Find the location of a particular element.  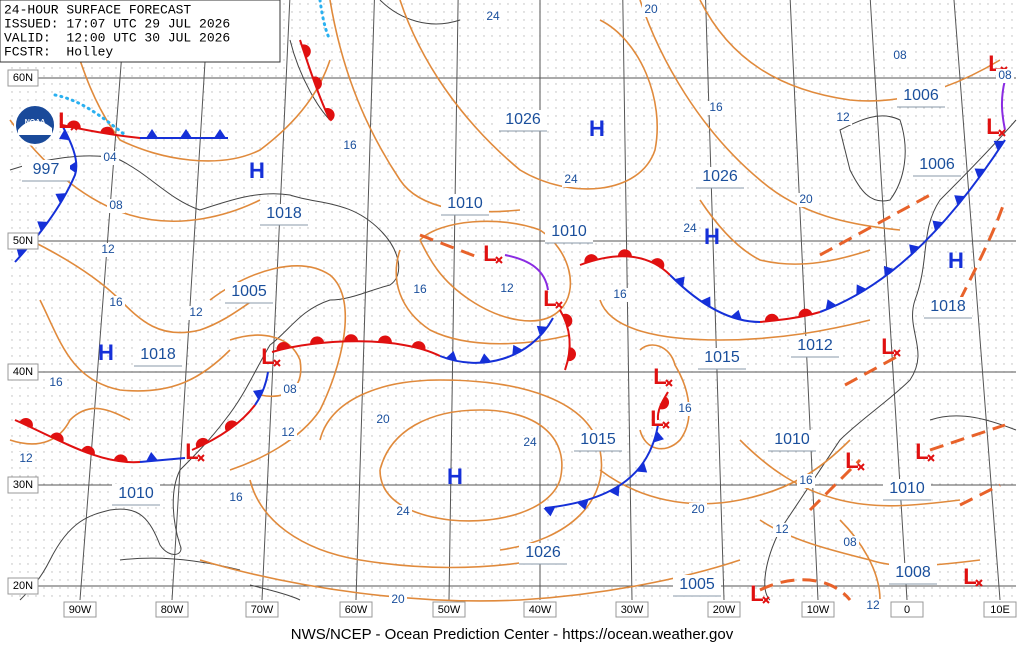

pressure-label: 997 is located at coordinates (46, 169).